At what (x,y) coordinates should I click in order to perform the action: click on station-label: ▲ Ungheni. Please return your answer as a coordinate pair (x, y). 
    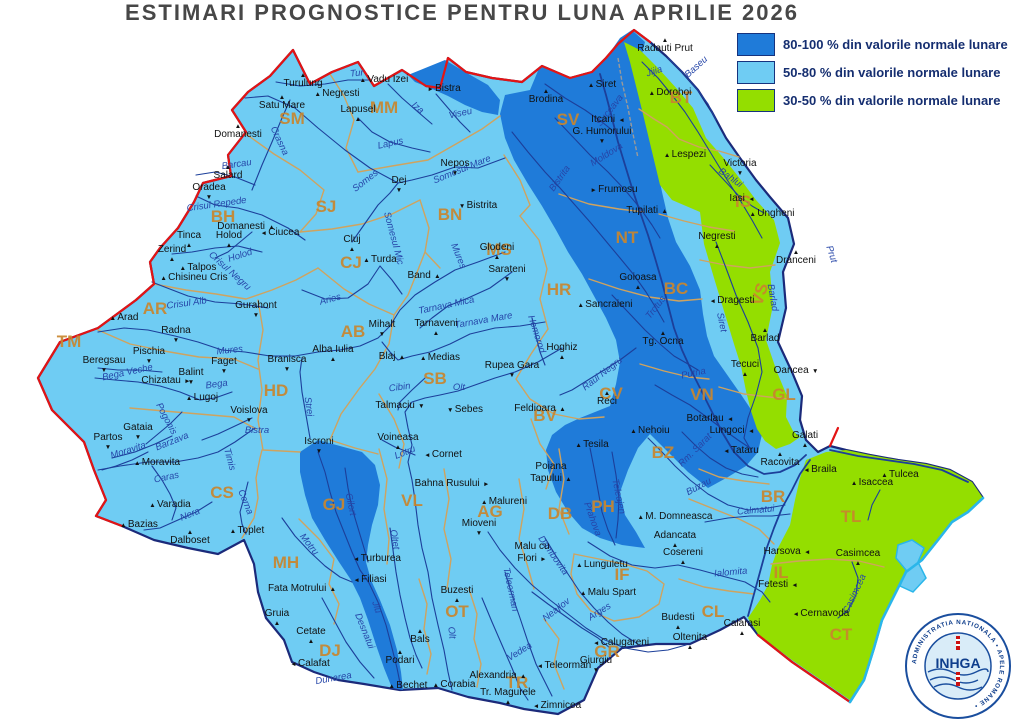
    Looking at the image, I should click on (771, 213).